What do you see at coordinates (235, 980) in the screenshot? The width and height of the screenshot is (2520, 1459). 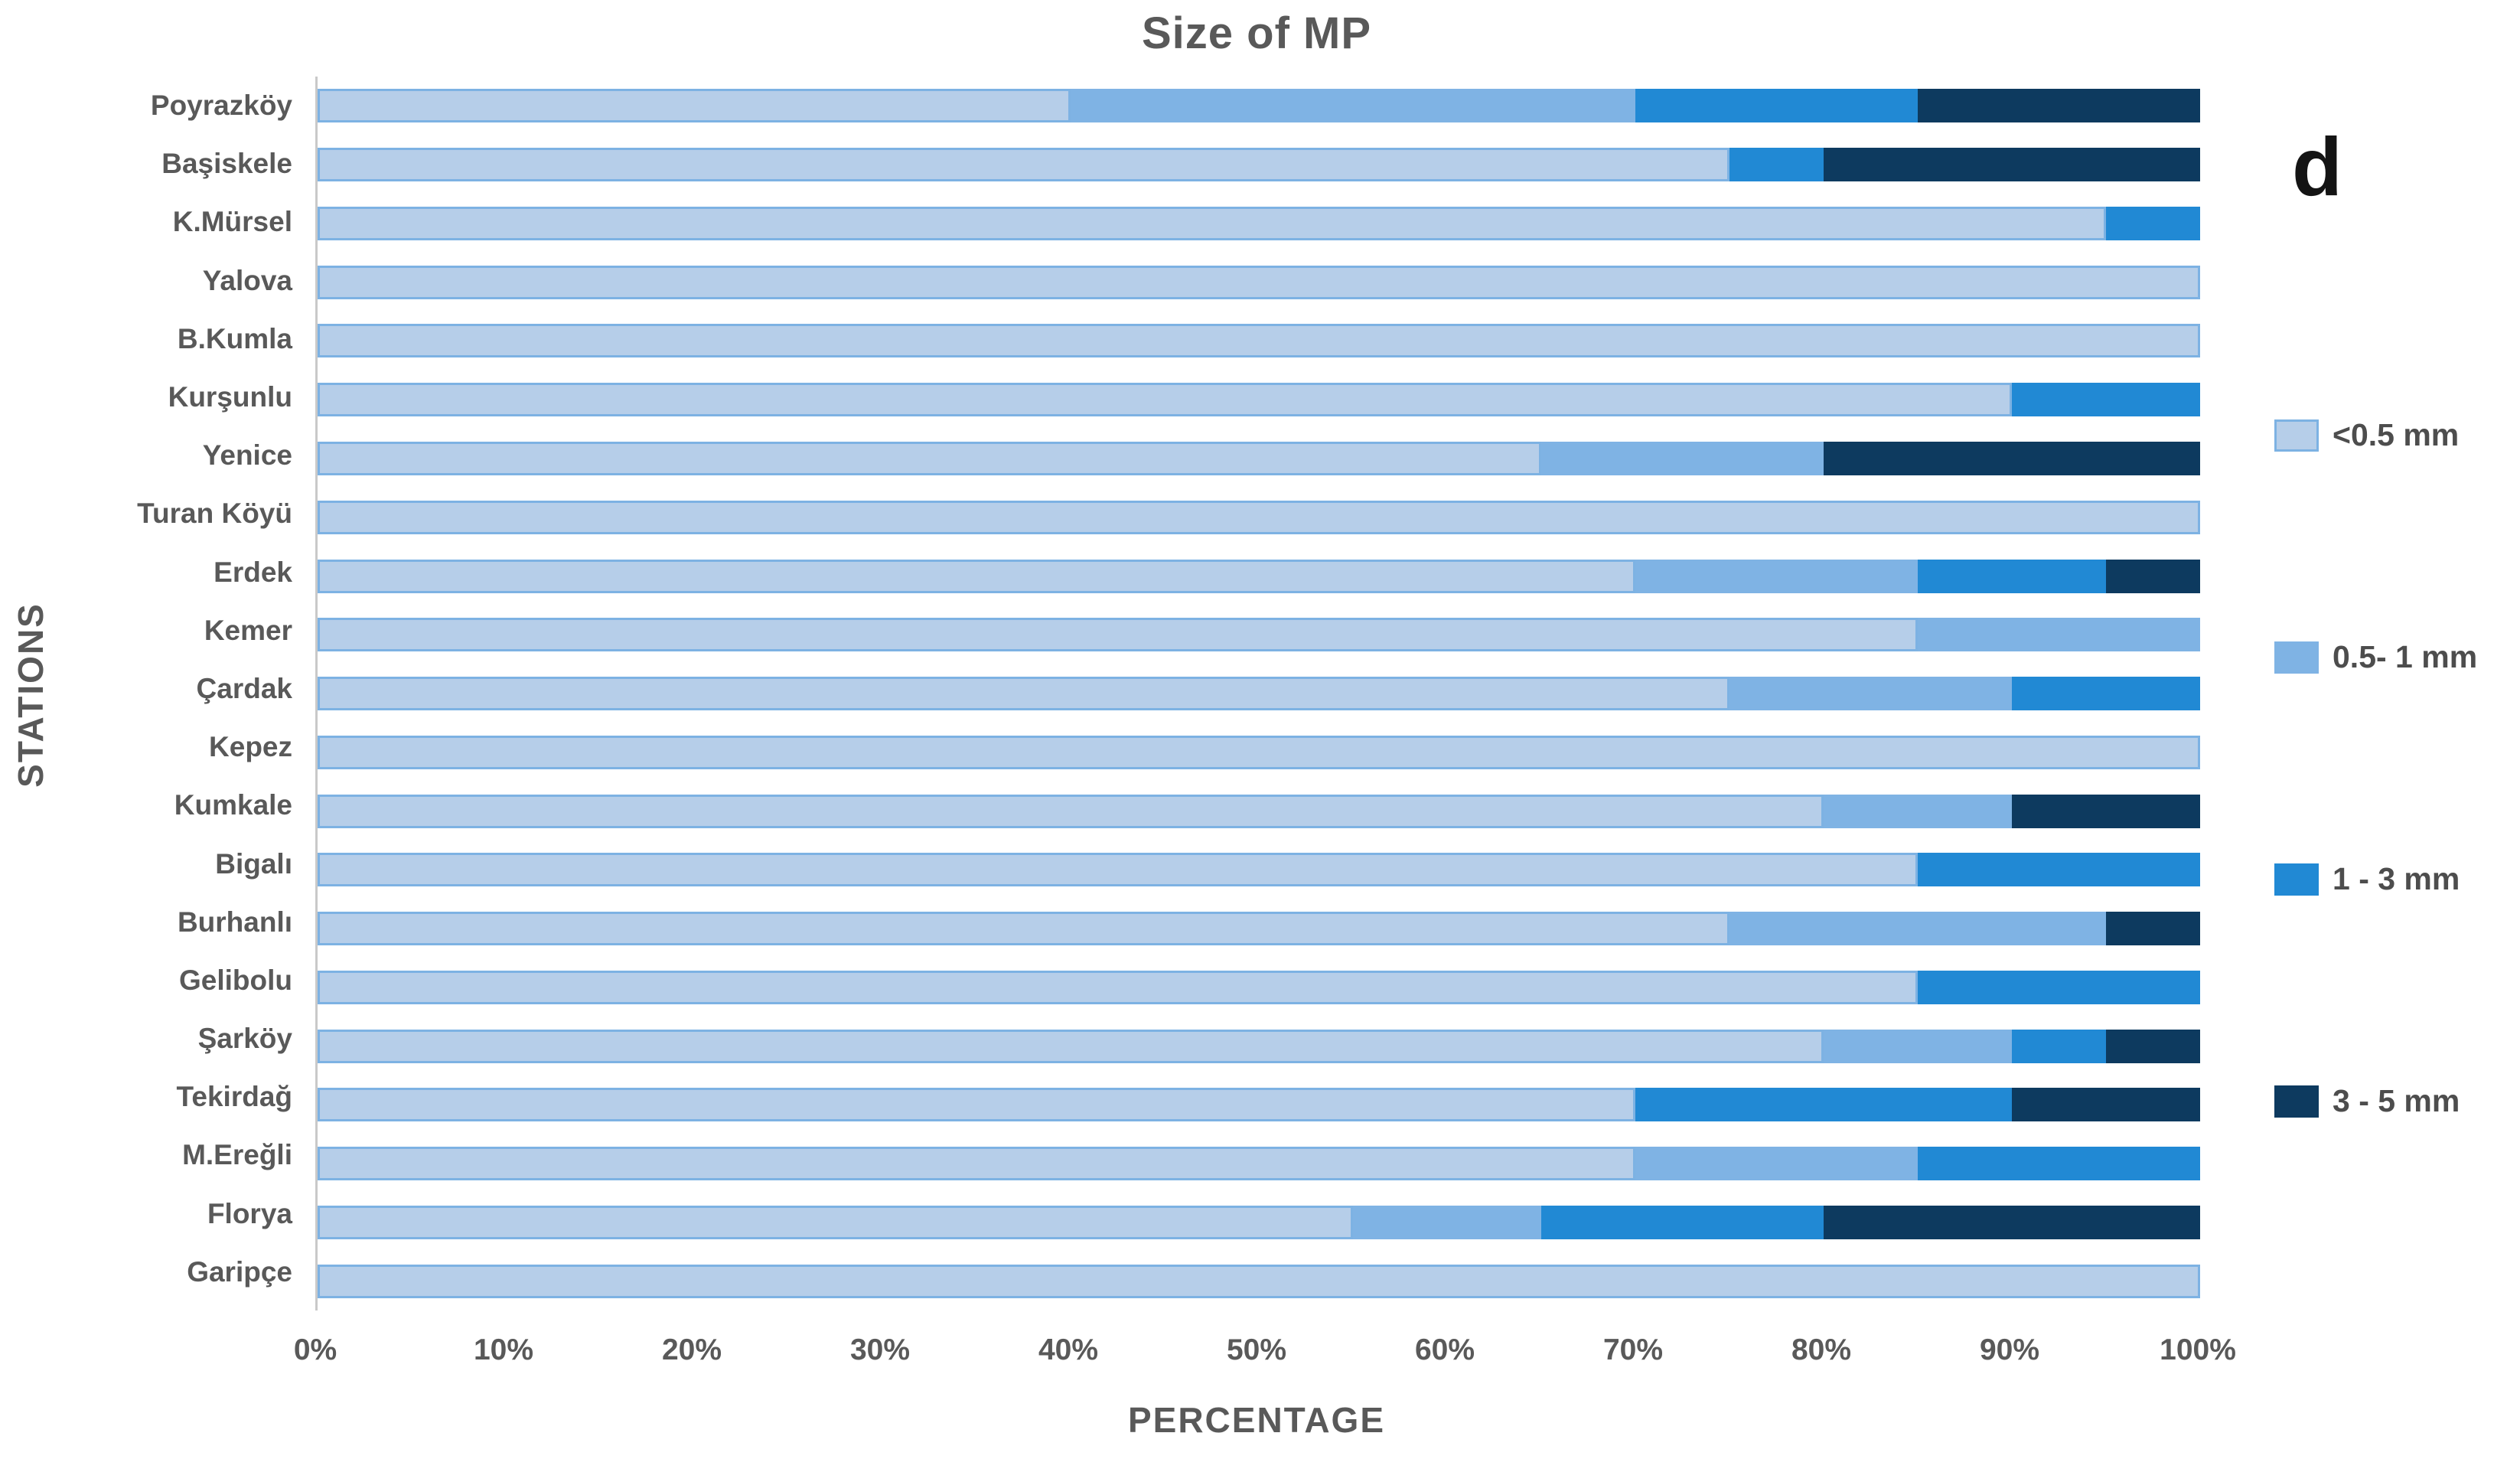 I see `station-label: Gelibolu` at bounding box center [235, 980].